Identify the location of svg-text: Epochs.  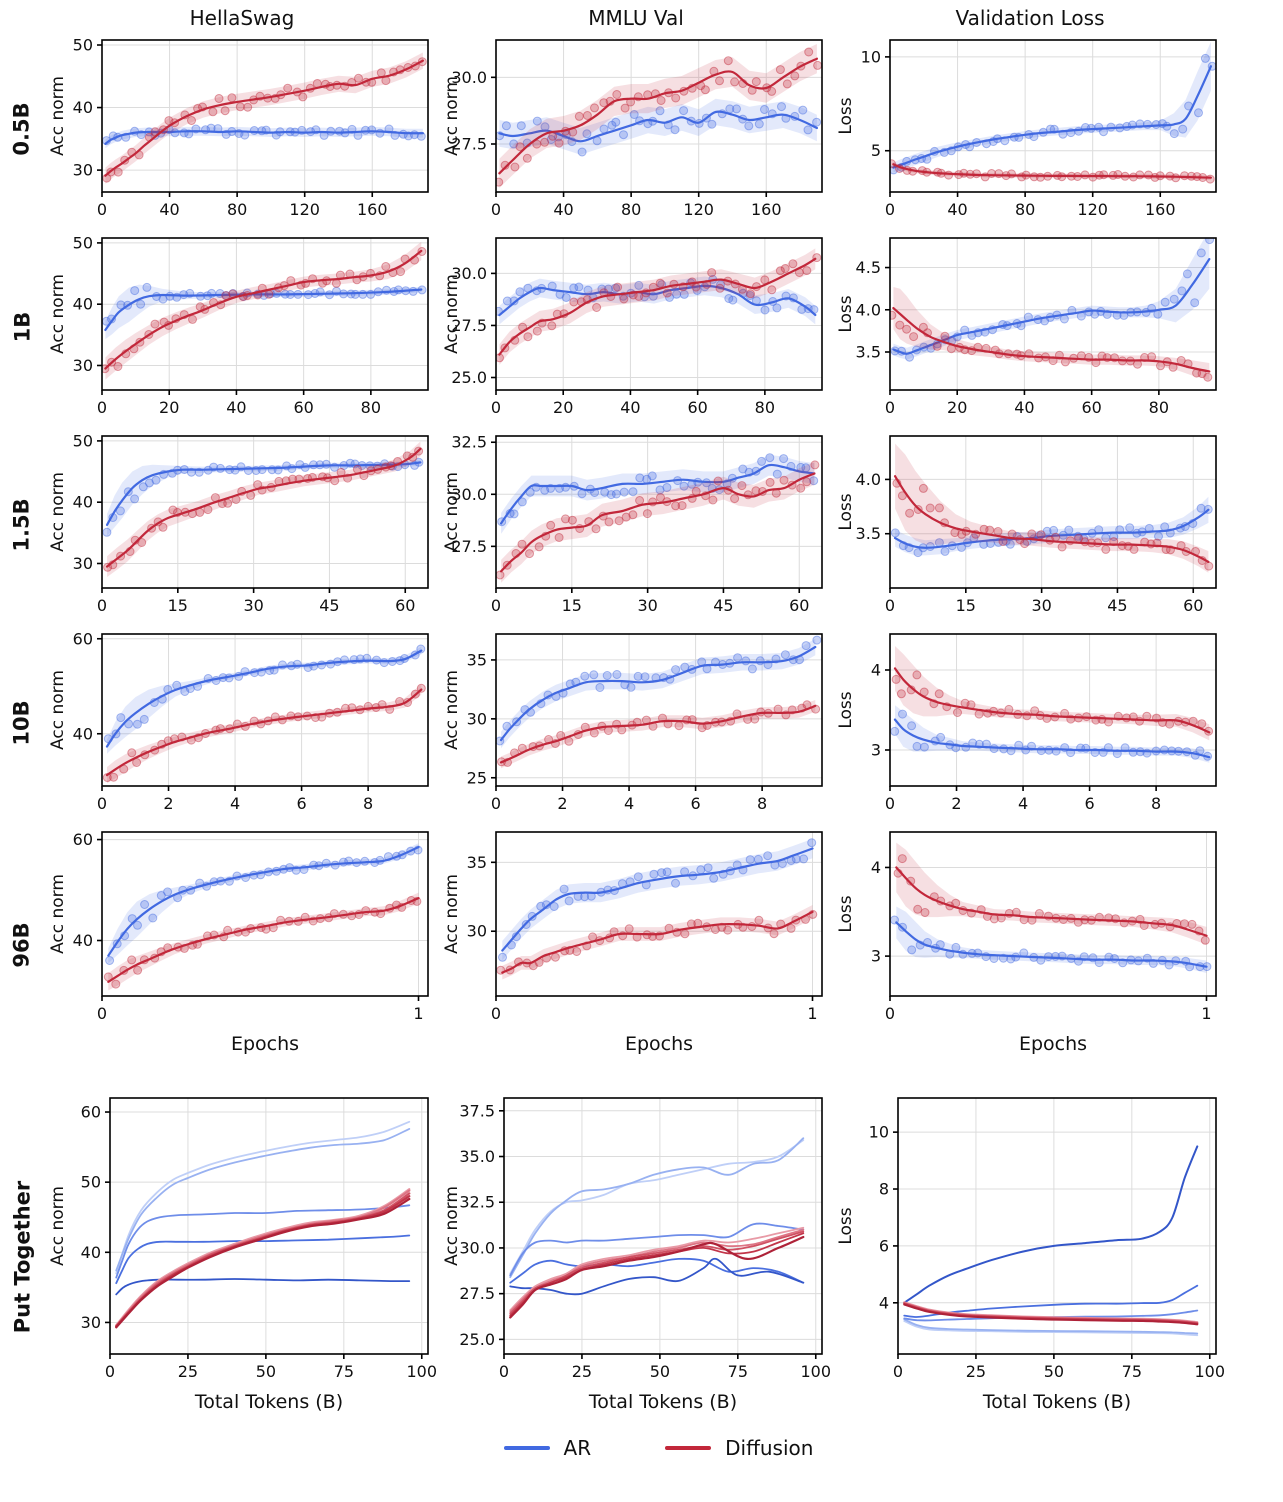
(659, 1044).